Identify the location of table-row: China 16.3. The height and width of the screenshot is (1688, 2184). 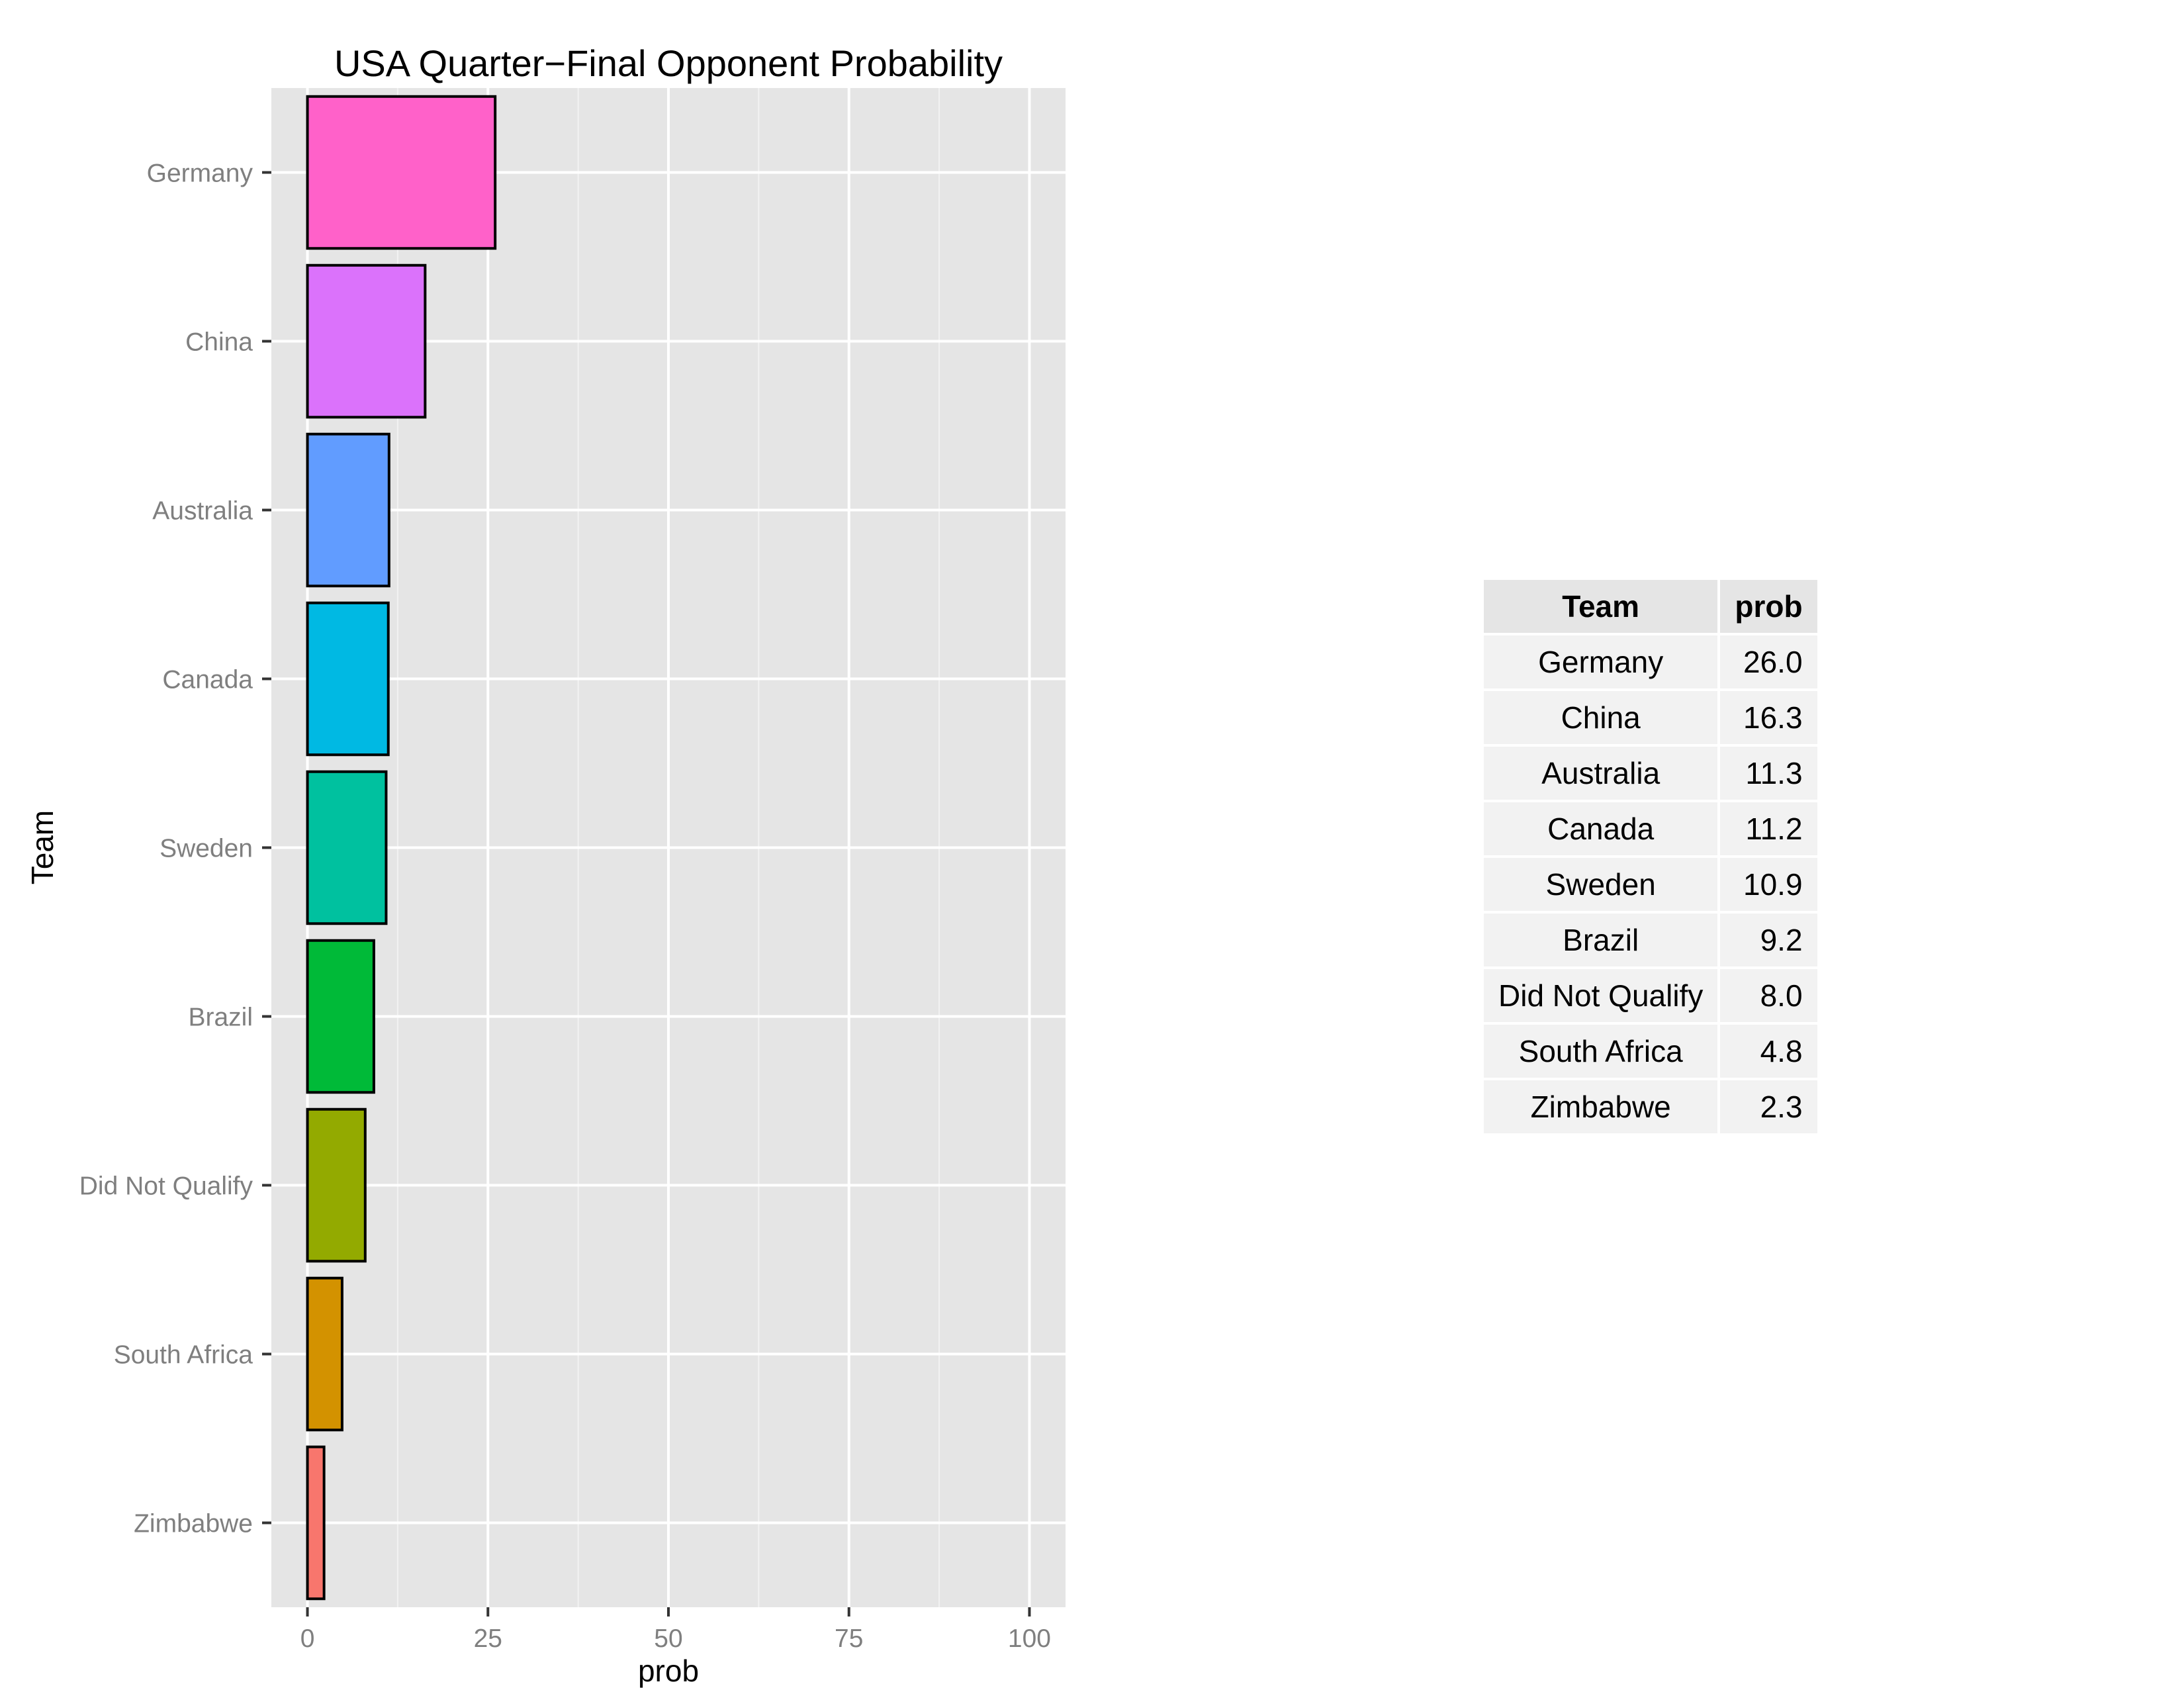
(1650, 717).